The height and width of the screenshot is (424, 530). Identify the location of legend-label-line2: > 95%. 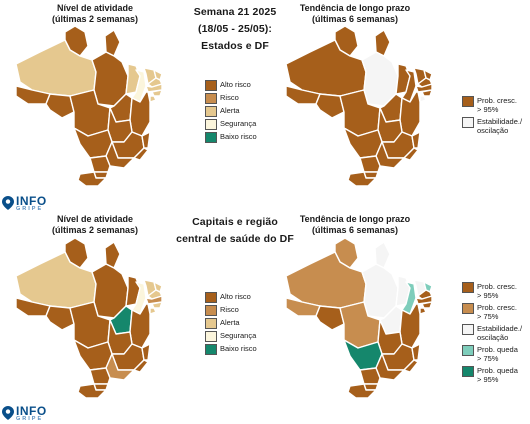
(488, 295).